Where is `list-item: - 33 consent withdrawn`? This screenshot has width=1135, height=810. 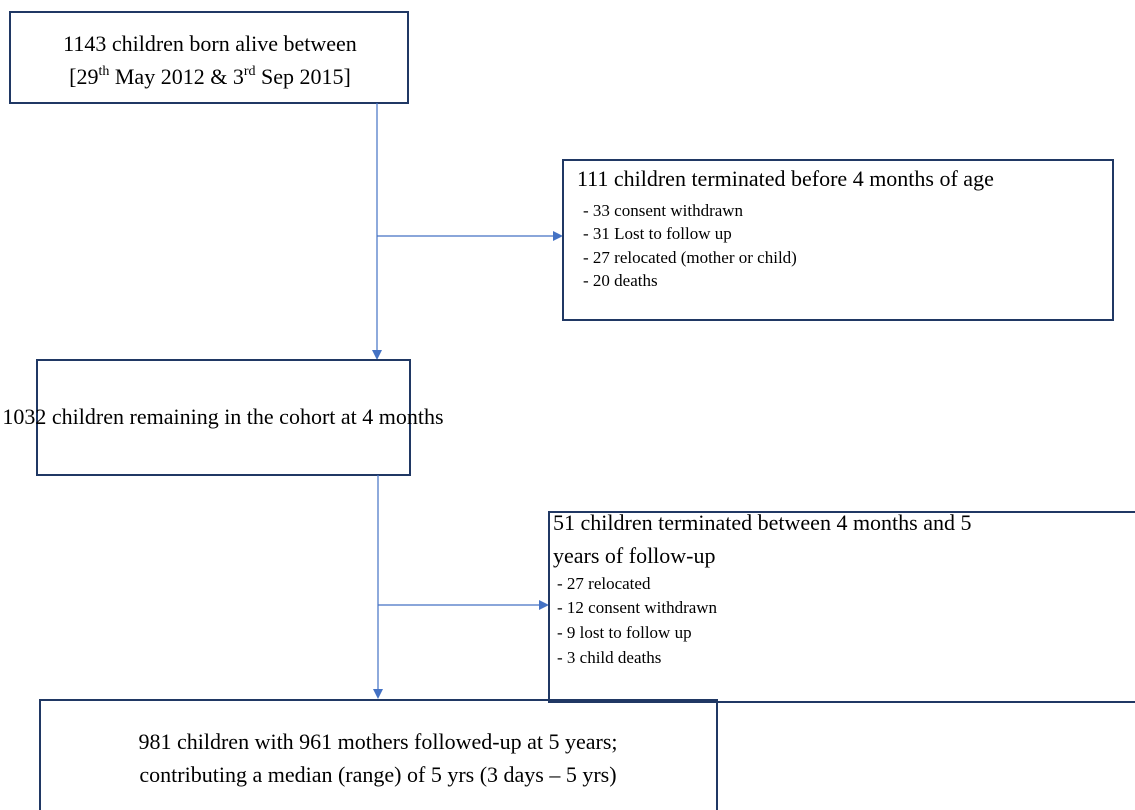 list-item: - 33 consent withdrawn is located at coordinates (663, 210).